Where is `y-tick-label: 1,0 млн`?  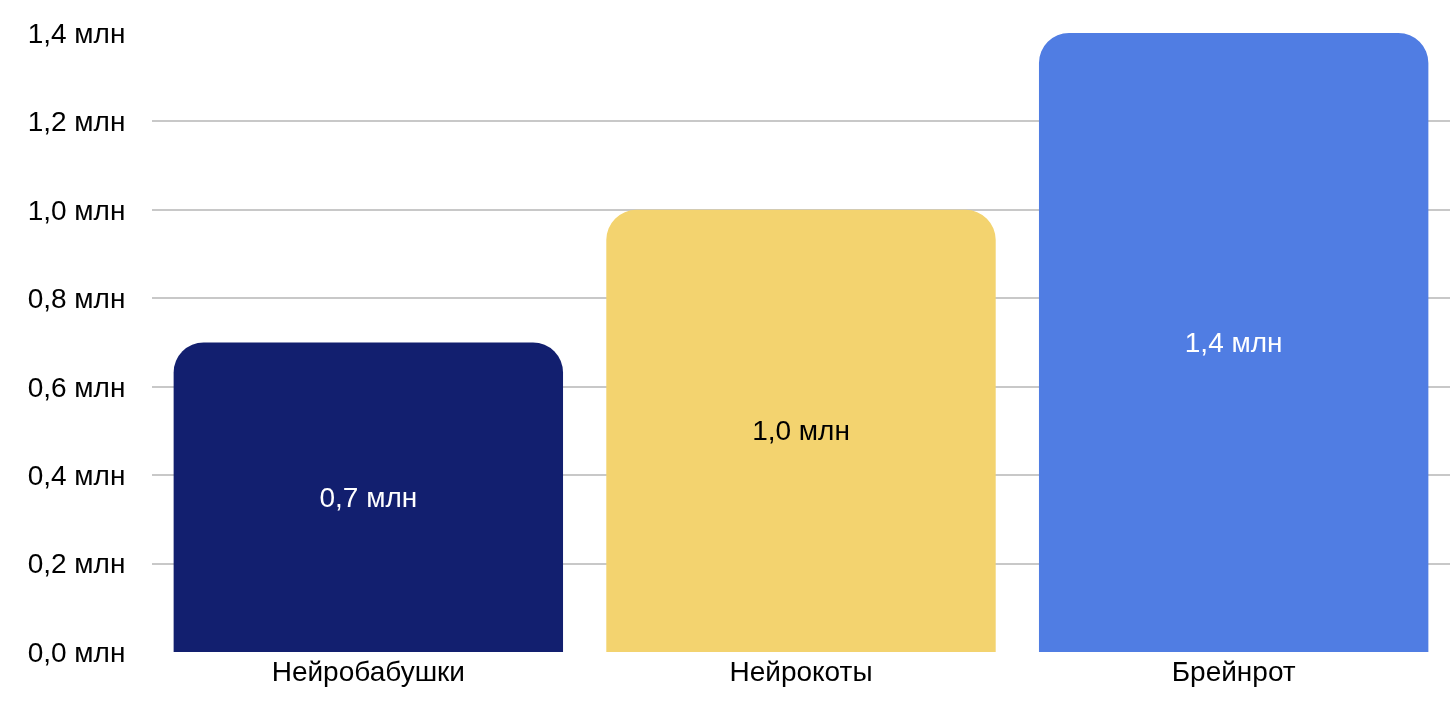
y-tick-label: 1,0 млн is located at coordinates (76, 210).